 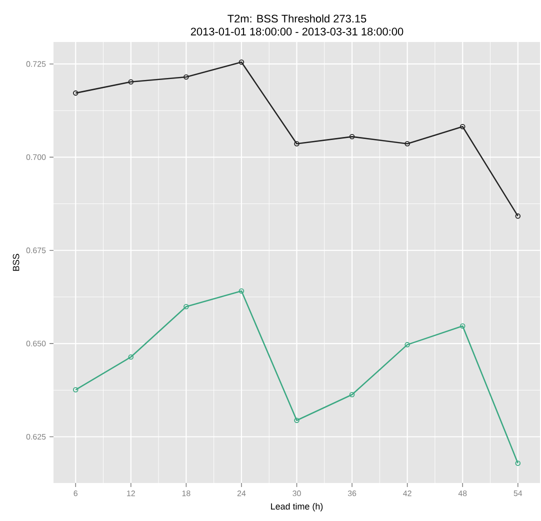 What do you see at coordinates (297, 18) in the screenshot?
I see `chart-title: T2m: BSS Threshold 273.15` at bounding box center [297, 18].